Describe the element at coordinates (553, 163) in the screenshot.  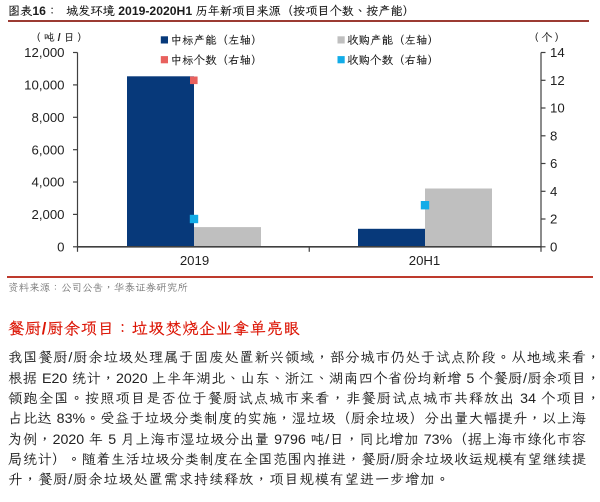
I see `svg-text: 6` at that location.